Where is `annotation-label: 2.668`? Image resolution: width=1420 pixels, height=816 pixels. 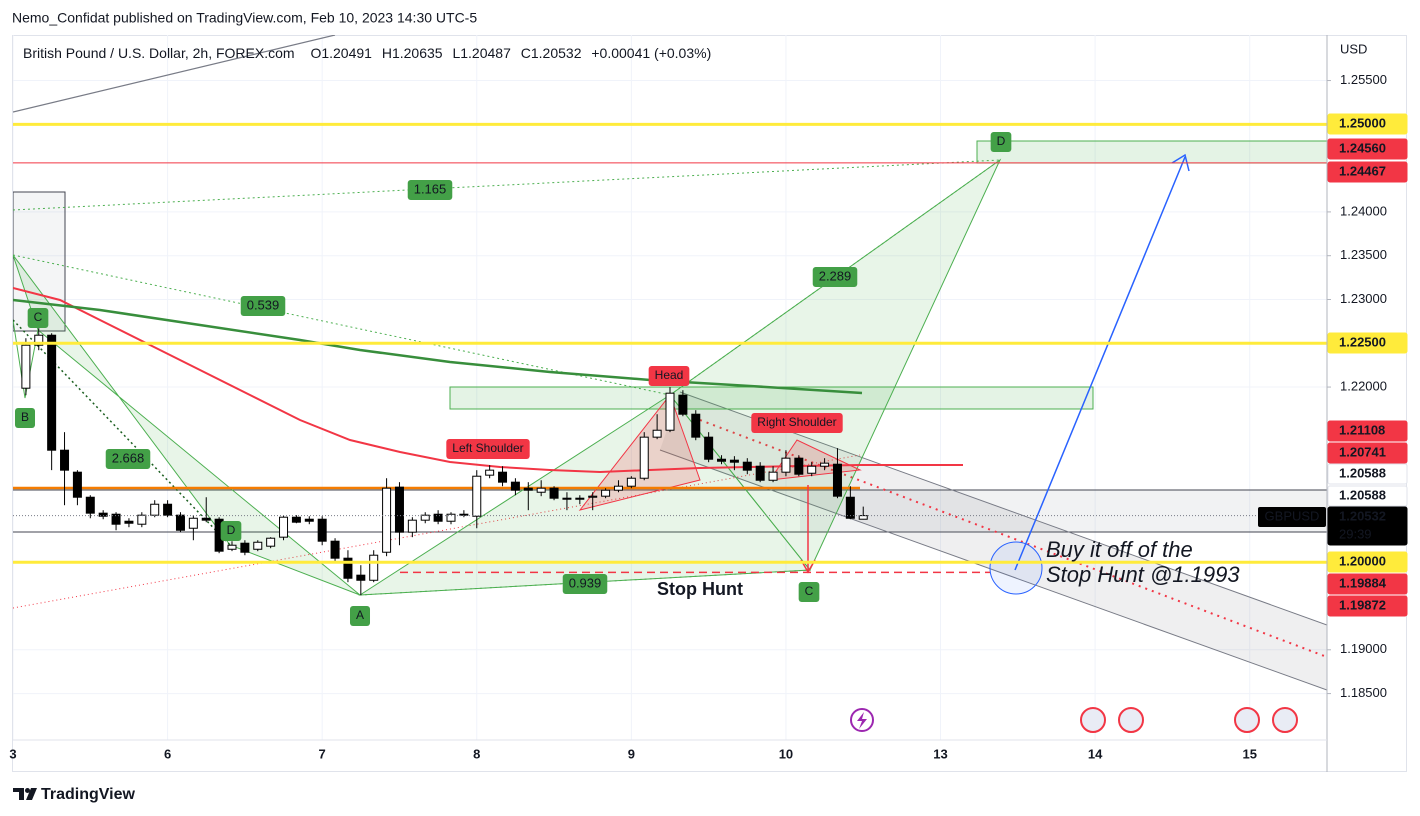
annotation-label: 2.668 is located at coordinates (128, 457).